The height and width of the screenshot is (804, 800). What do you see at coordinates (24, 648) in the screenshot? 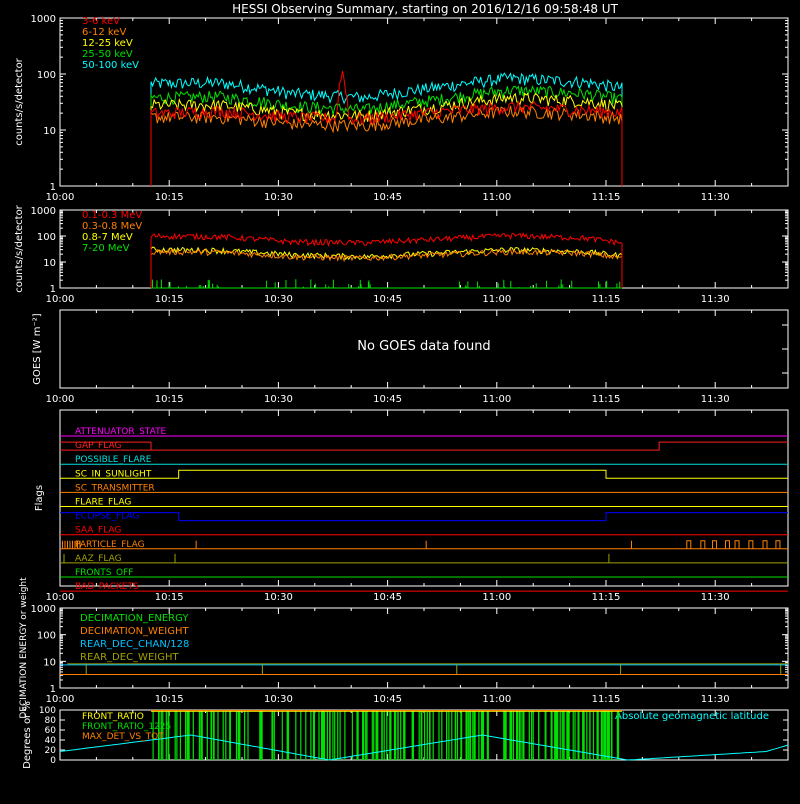
I see `panel-5-ylabel: DECIMATION ENERGY or weight` at bounding box center [24, 648].